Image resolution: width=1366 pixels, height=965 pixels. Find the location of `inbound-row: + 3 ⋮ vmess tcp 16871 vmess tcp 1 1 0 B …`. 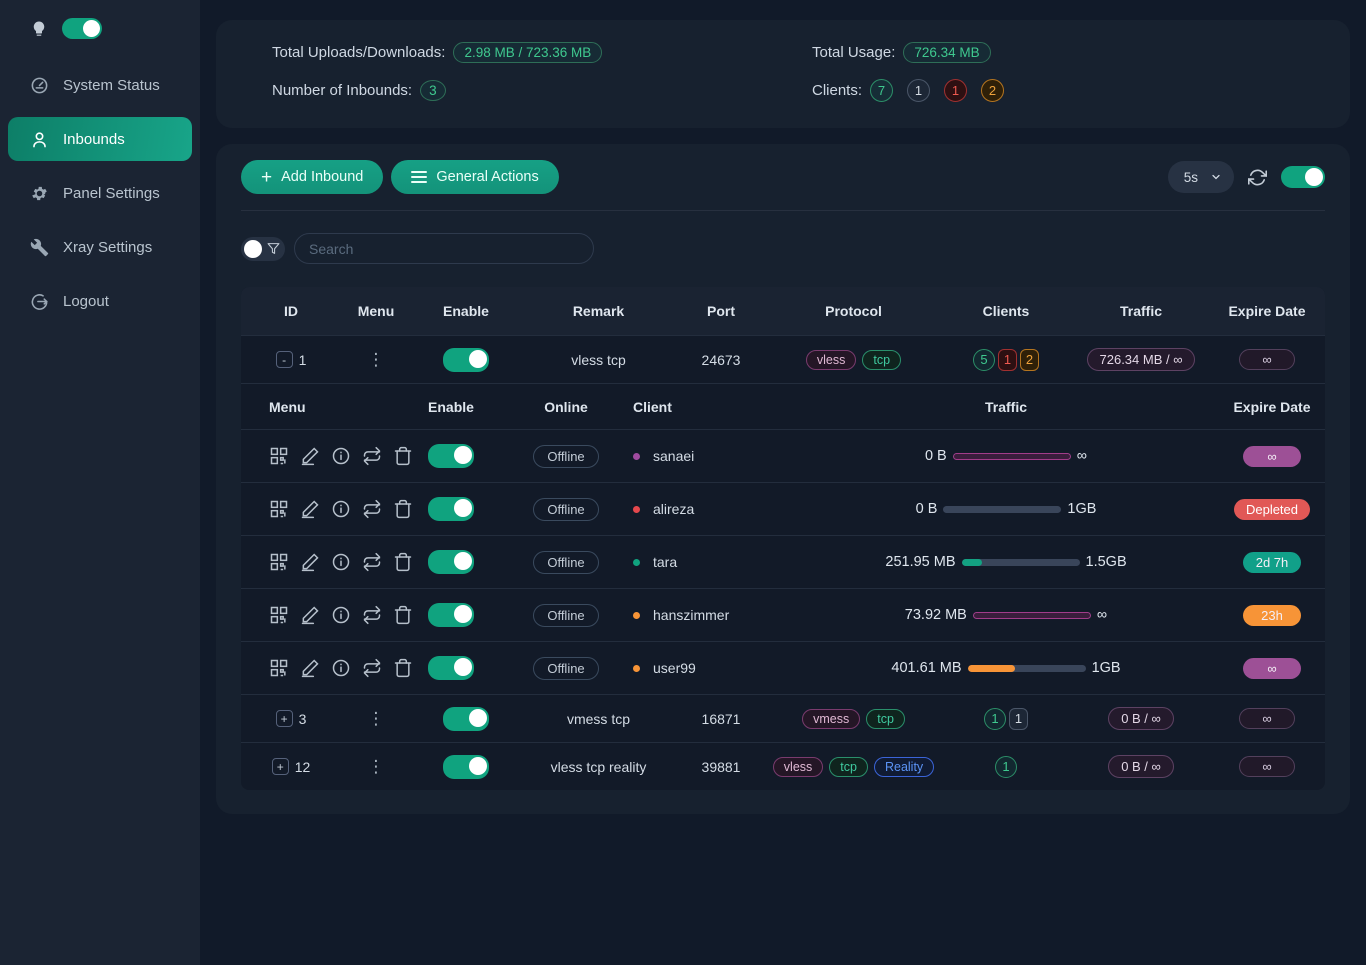

inbound-row: + 3 ⋮ vmess tcp 16871 vmess tcp 1 1 0 B … is located at coordinates (783, 718).